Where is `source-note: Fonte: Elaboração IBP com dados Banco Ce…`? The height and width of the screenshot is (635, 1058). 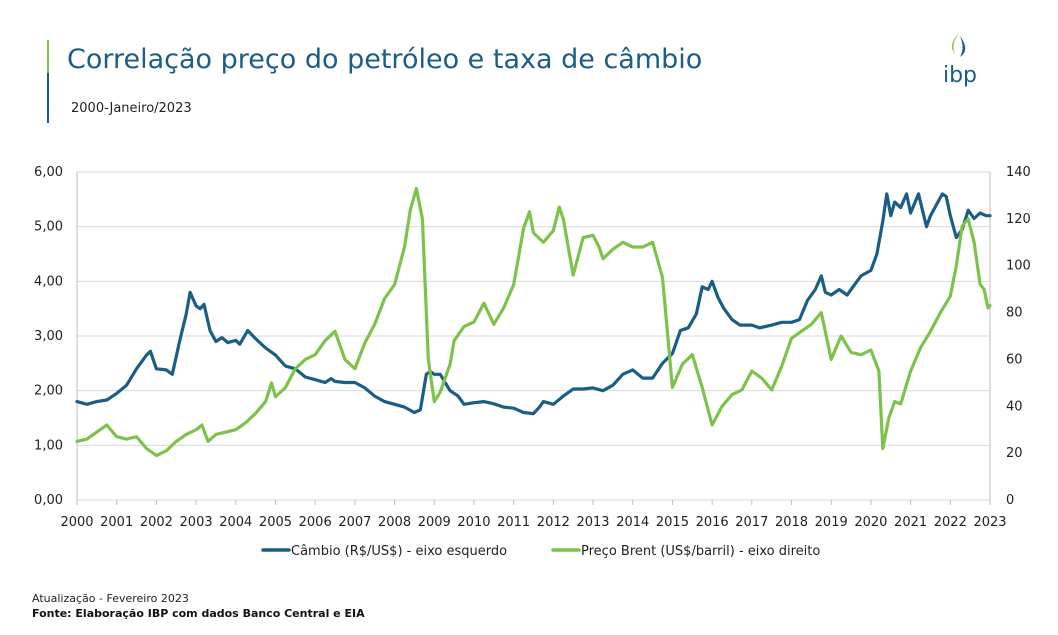 source-note: Fonte: Elaboração IBP com dados Banco Ce… is located at coordinates (198, 613).